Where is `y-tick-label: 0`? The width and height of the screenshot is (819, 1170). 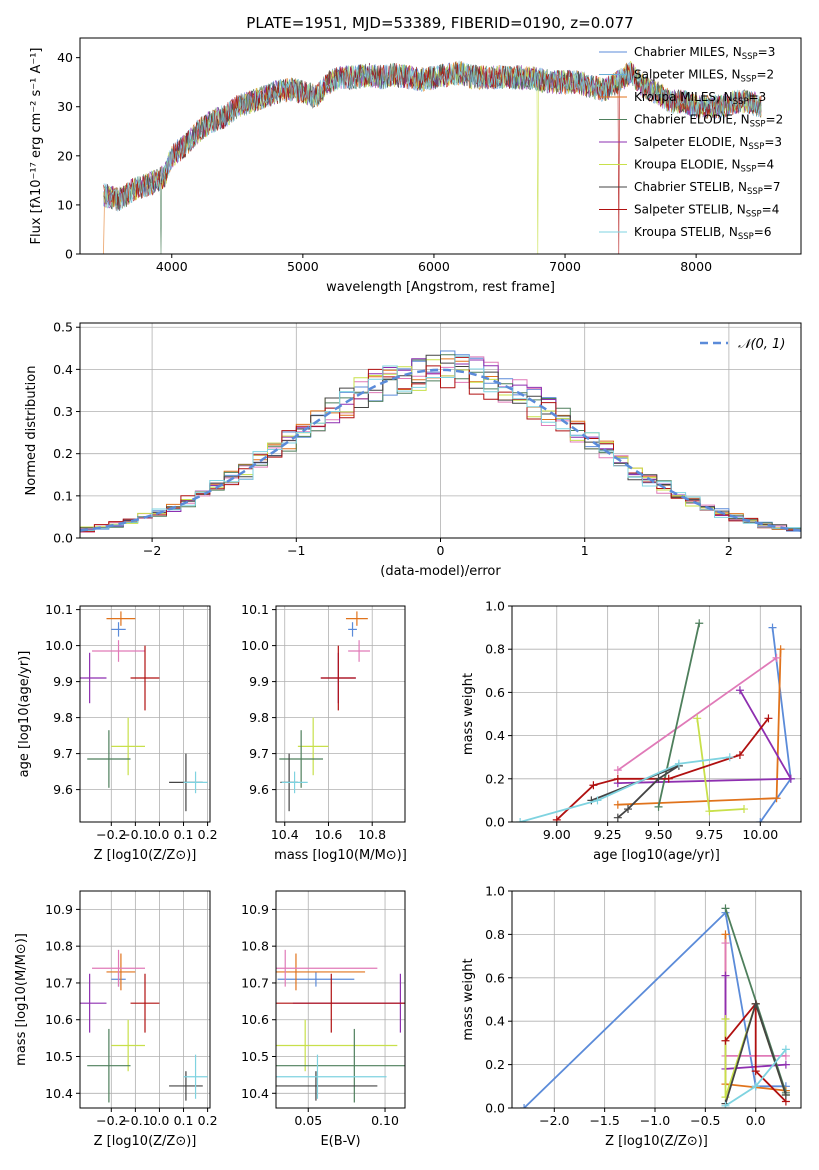
y-tick-label: 0 is located at coordinates (69, 254).